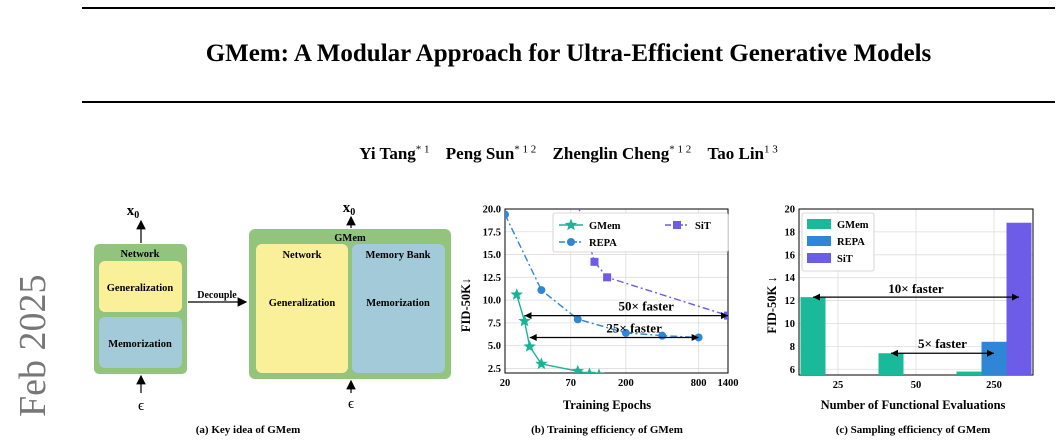 The image size is (1059, 442). Describe the element at coordinates (351, 404) in the screenshot. I see `right-input-label: ϵ` at that location.